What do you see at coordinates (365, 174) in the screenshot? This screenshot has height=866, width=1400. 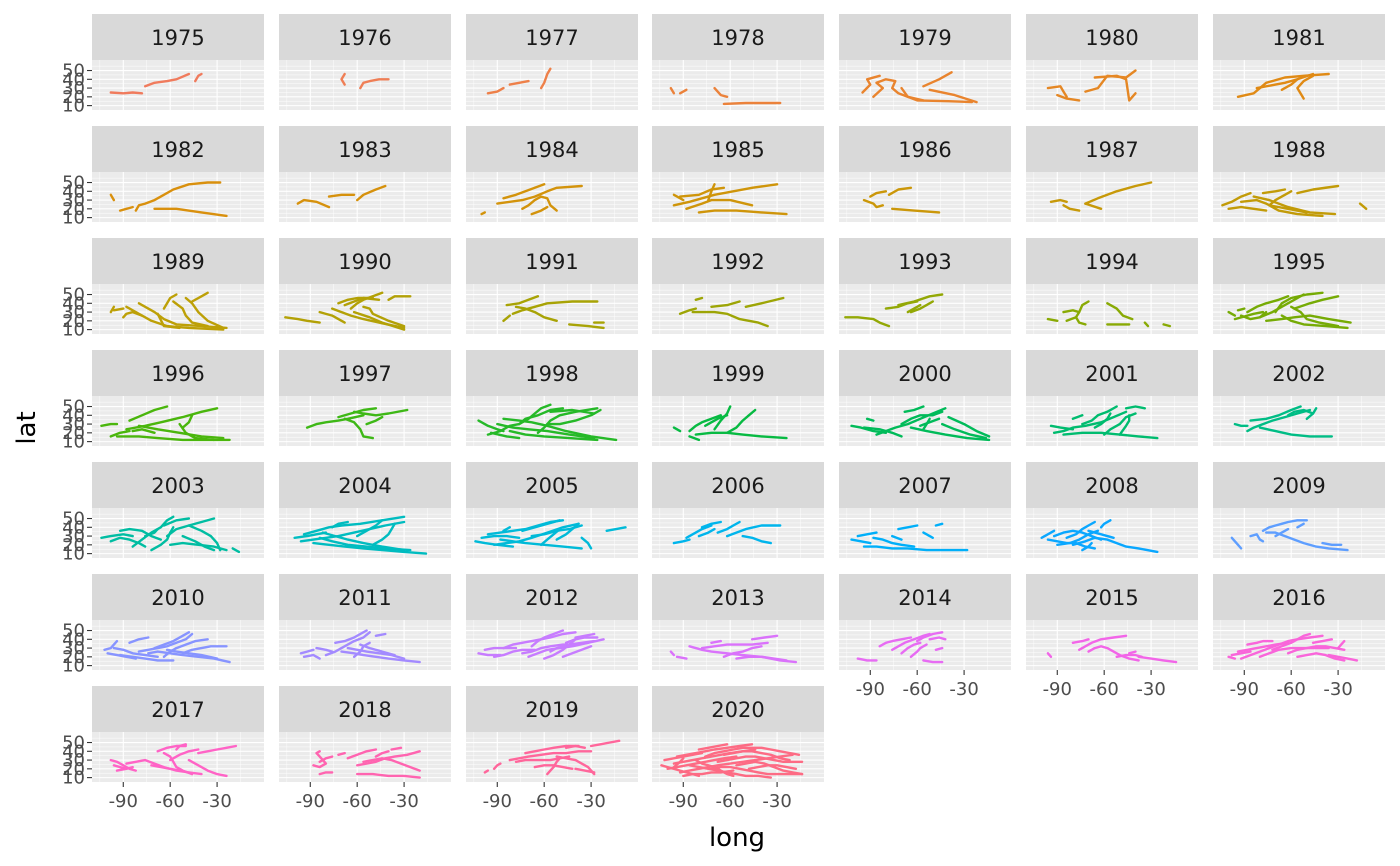 I see `facet-panel: 1983` at bounding box center [365, 174].